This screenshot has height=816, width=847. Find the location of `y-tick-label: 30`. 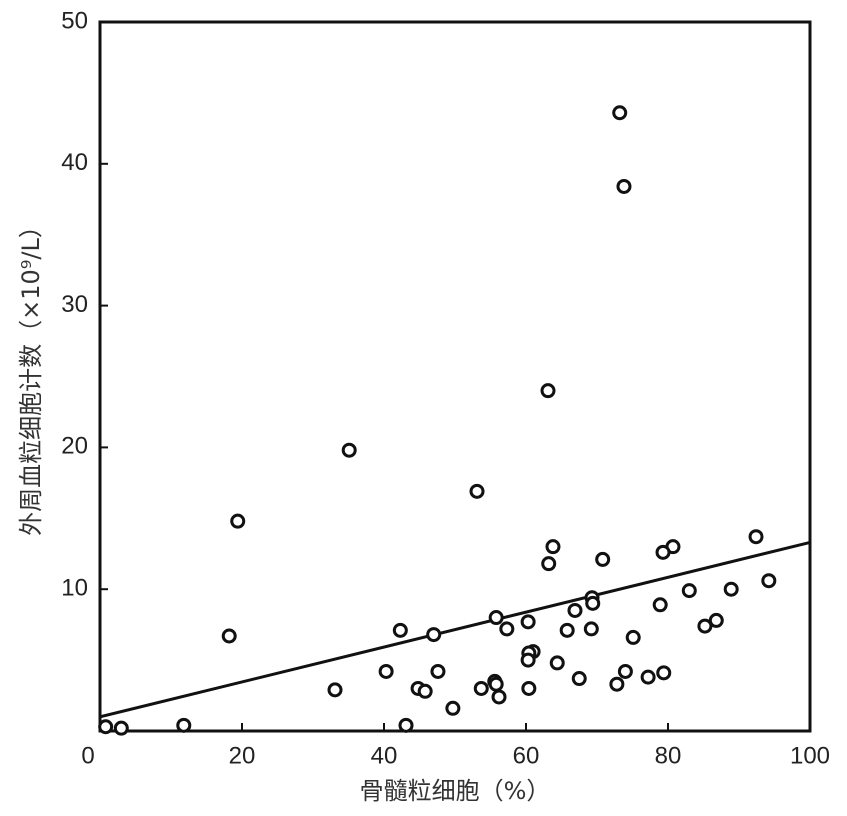

y-tick-label: 30 is located at coordinates (74, 304).